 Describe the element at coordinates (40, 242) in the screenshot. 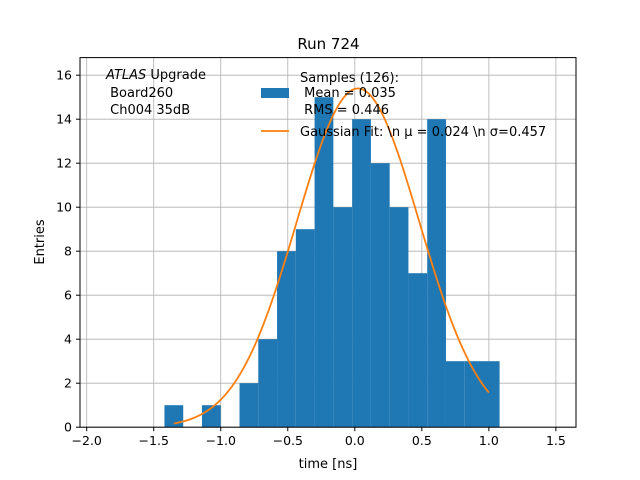

I see `y-axis-label: Entries` at that location.